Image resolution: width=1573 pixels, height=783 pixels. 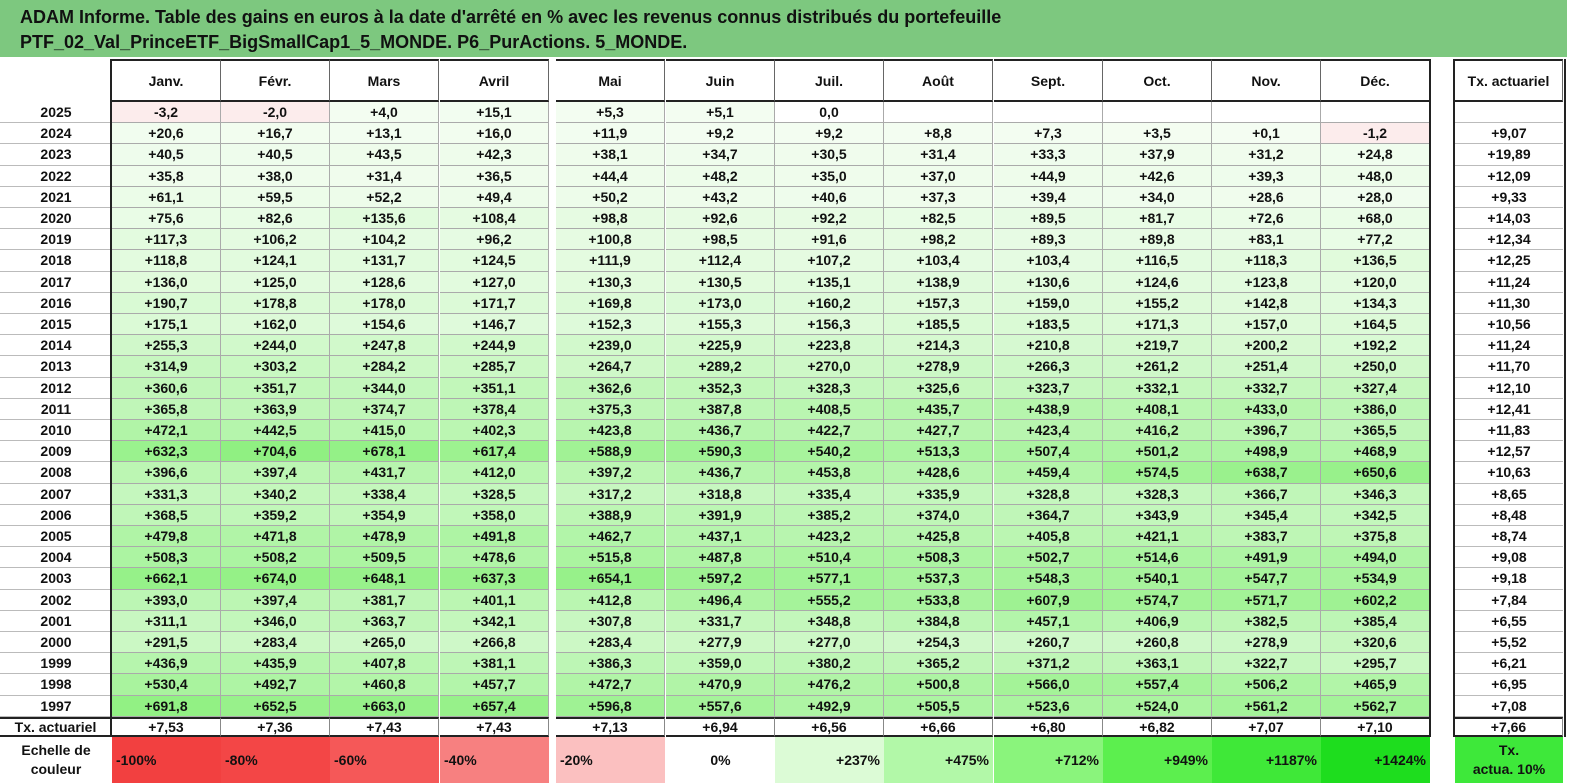 What do you see at coordinates (720, 537) in the screenshot?
I see `gain-cell: +437,1` at bounding box center [720, 537].